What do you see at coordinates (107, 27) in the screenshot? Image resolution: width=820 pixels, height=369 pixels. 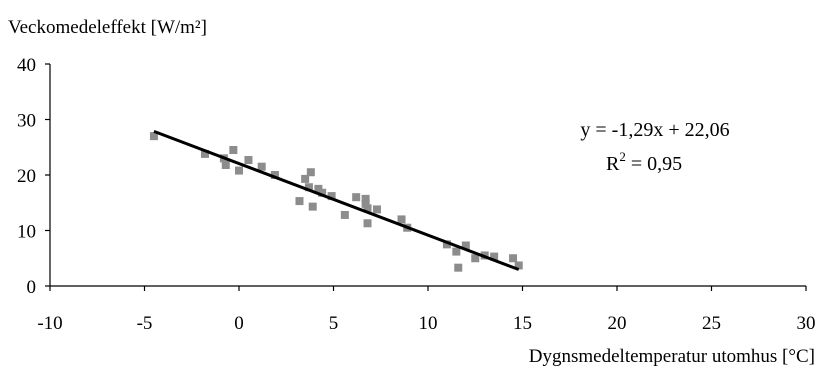 I see `y-axis-label: Veckomedeleffekt [W/m²]` at bounding box center [107, 27].